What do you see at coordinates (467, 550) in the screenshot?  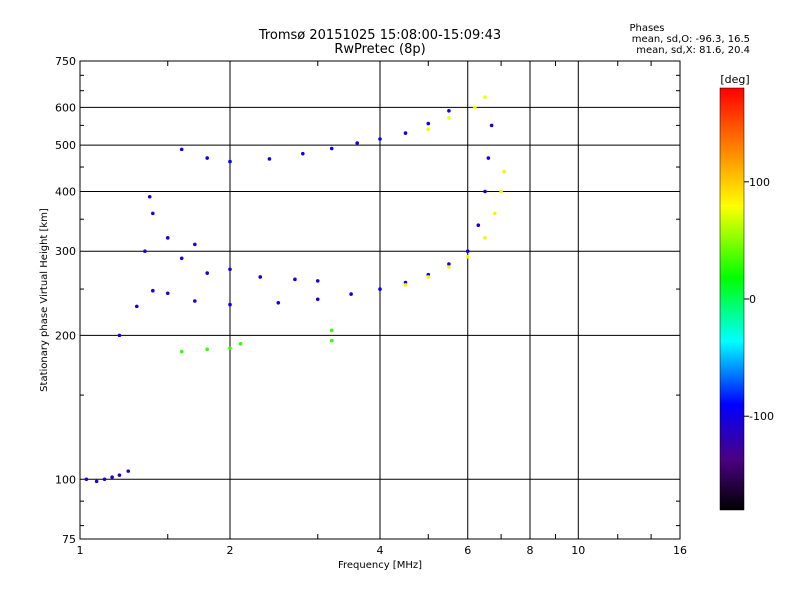 I see `x-tick-label: 6` at bounding box center [467, 550].